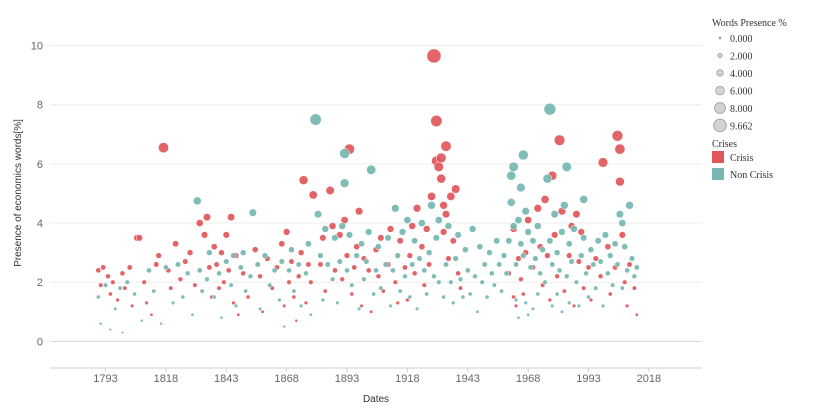 The image size is (830, 415). Describe the element at coordinates (347, 379) in the screenshot. I see `x-tick-label: 1893` at that location.